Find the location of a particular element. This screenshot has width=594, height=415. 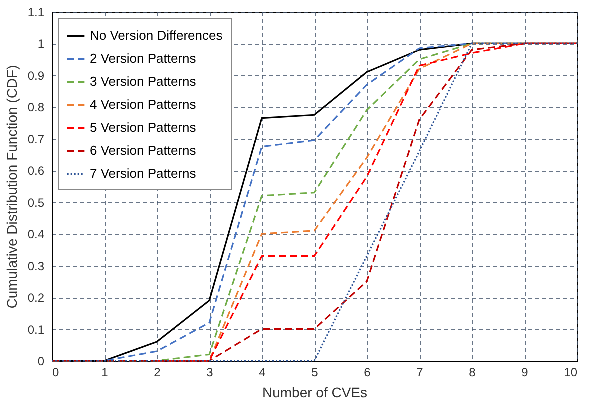

y-tick-label: 0.9 is located at coordinates (36, 75).